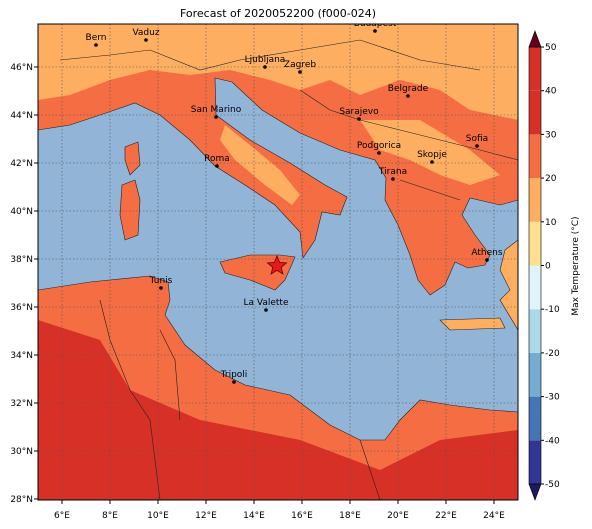 This screenshot has height=529, width=592. What do you see at coordinates (446, 516) in the screenshot?
I see `x-tick-label: 22°E` at bounding box center [446, 516].